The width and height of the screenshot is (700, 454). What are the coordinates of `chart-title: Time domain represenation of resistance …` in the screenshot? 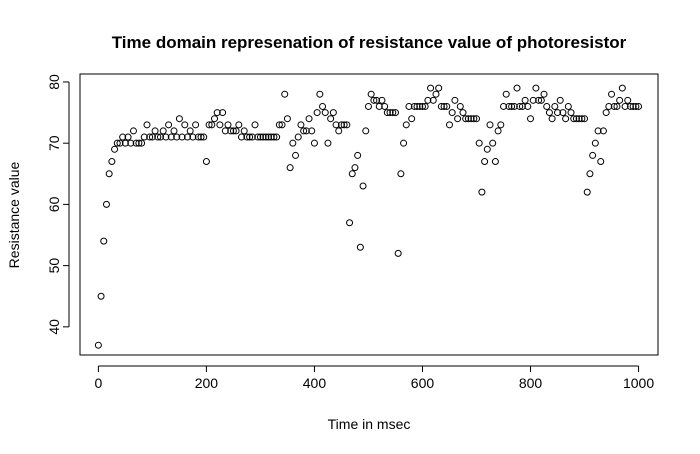 It's located at (369, 42).